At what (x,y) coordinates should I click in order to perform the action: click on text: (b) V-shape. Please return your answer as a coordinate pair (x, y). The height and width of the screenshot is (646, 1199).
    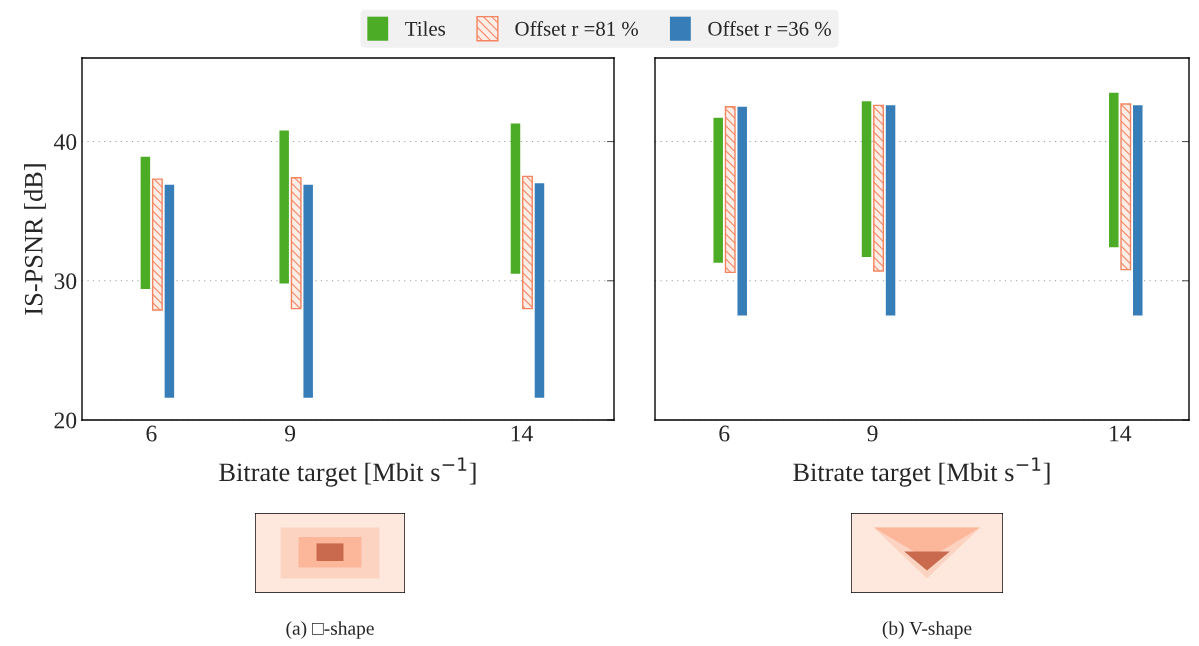
    Looking at the image, I should click on (927, 630).